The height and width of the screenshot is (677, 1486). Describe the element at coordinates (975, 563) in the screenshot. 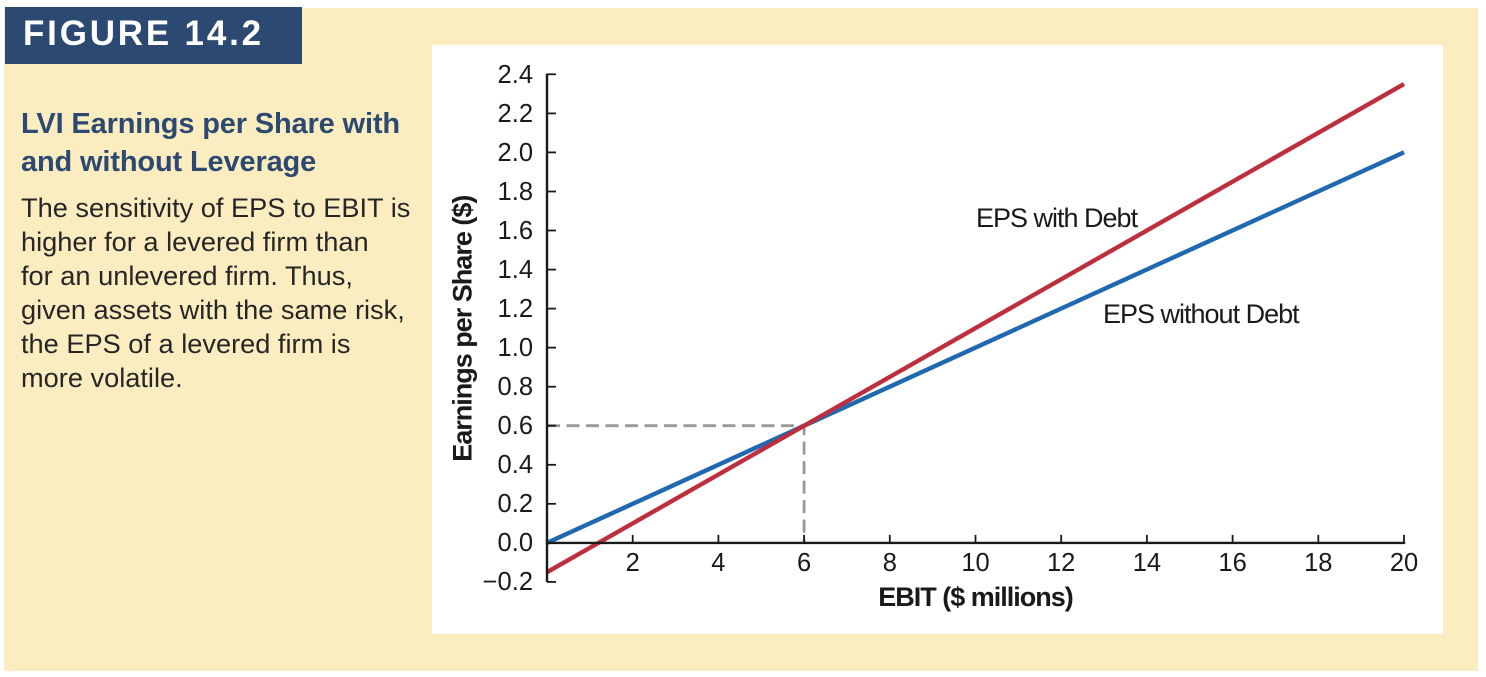

I see `svg-text: 10` at that location.